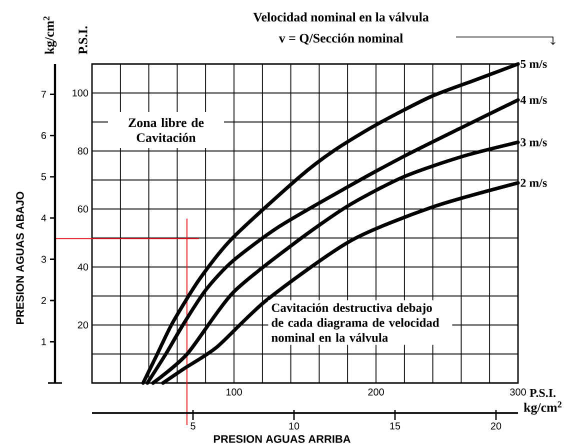 This screenshot has width=574, height=448. What do you see at coordinates (43, 218) in the screenshot?
I see `y2-tick-label: 4` at bounding box center [43, 218].